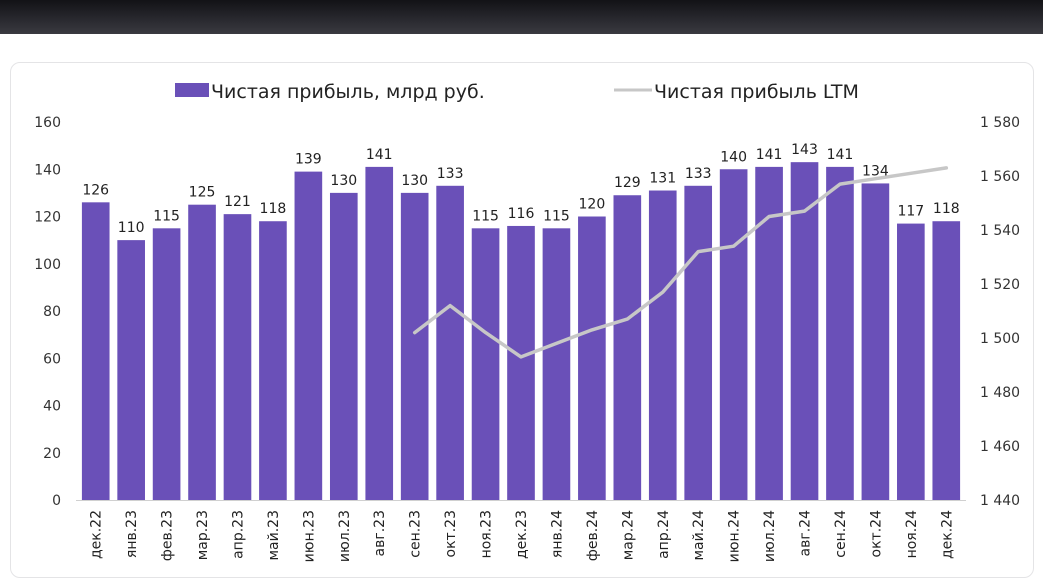  I want to click on right-axis-tick-label: 1 520, so click(1000, 285).